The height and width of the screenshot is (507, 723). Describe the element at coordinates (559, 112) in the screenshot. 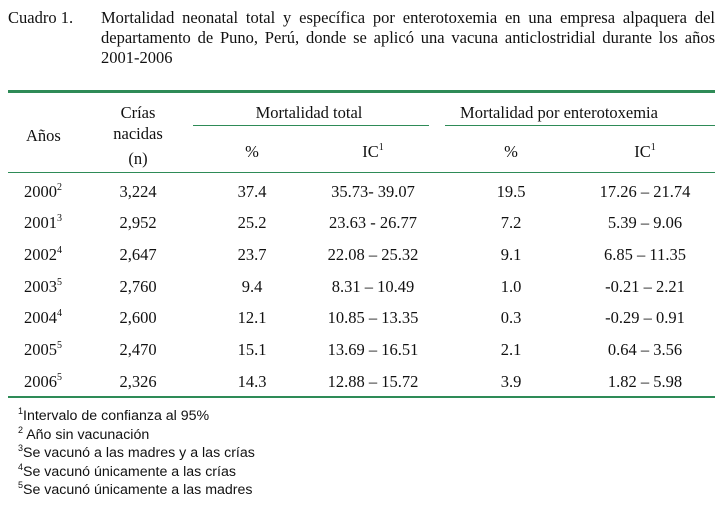

I see `header-enterotoxemia-mortality: Mortalidad por enterotoxemia` at that location.